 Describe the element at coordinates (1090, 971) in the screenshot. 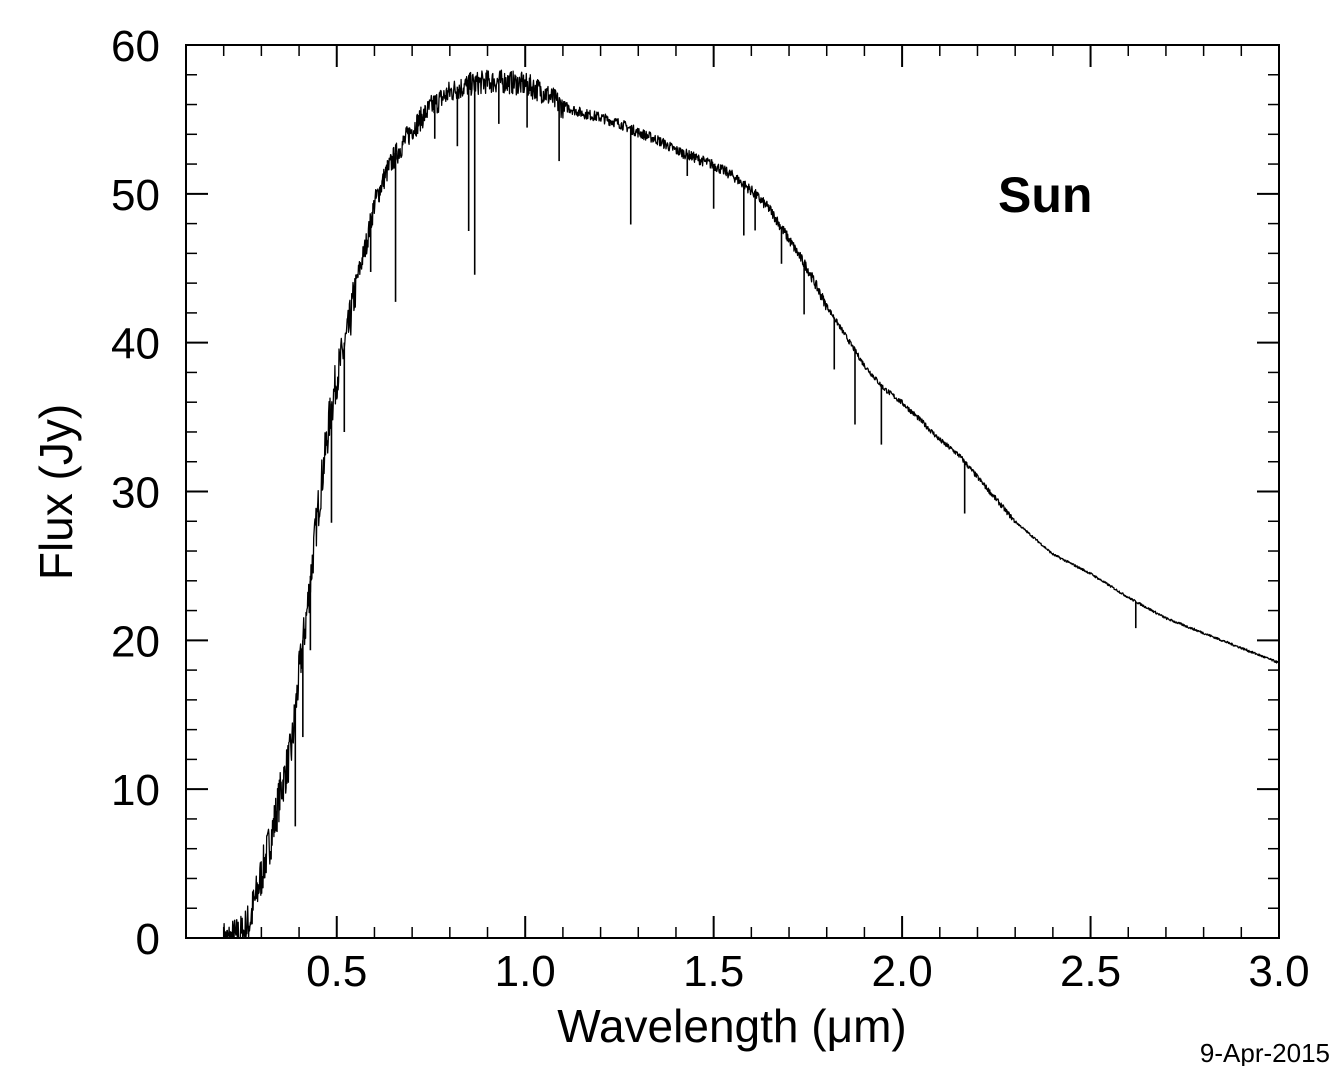

I see `x-tick-label: 2.5` at that location.